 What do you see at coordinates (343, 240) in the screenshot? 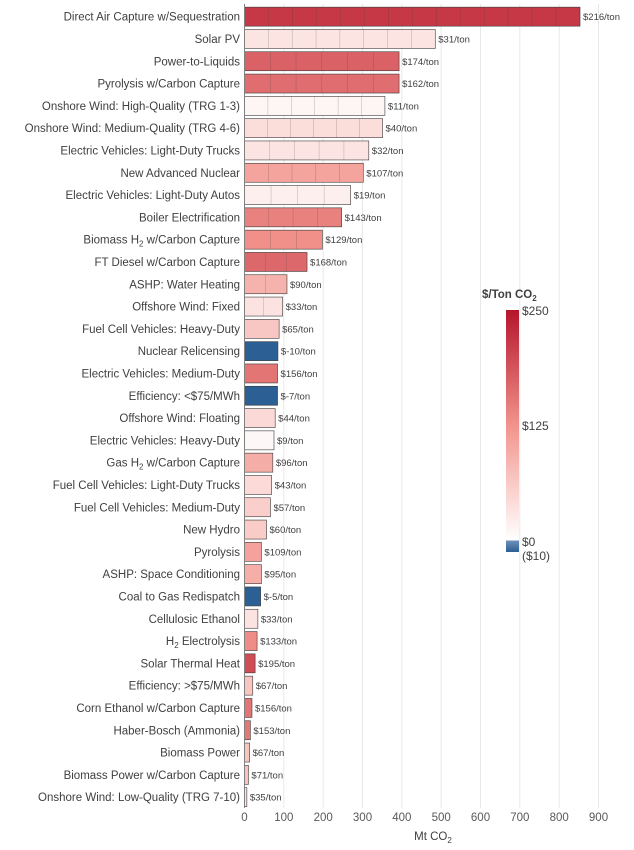
I see `cost-label: $129/ton` at bounding box center [343, 240].